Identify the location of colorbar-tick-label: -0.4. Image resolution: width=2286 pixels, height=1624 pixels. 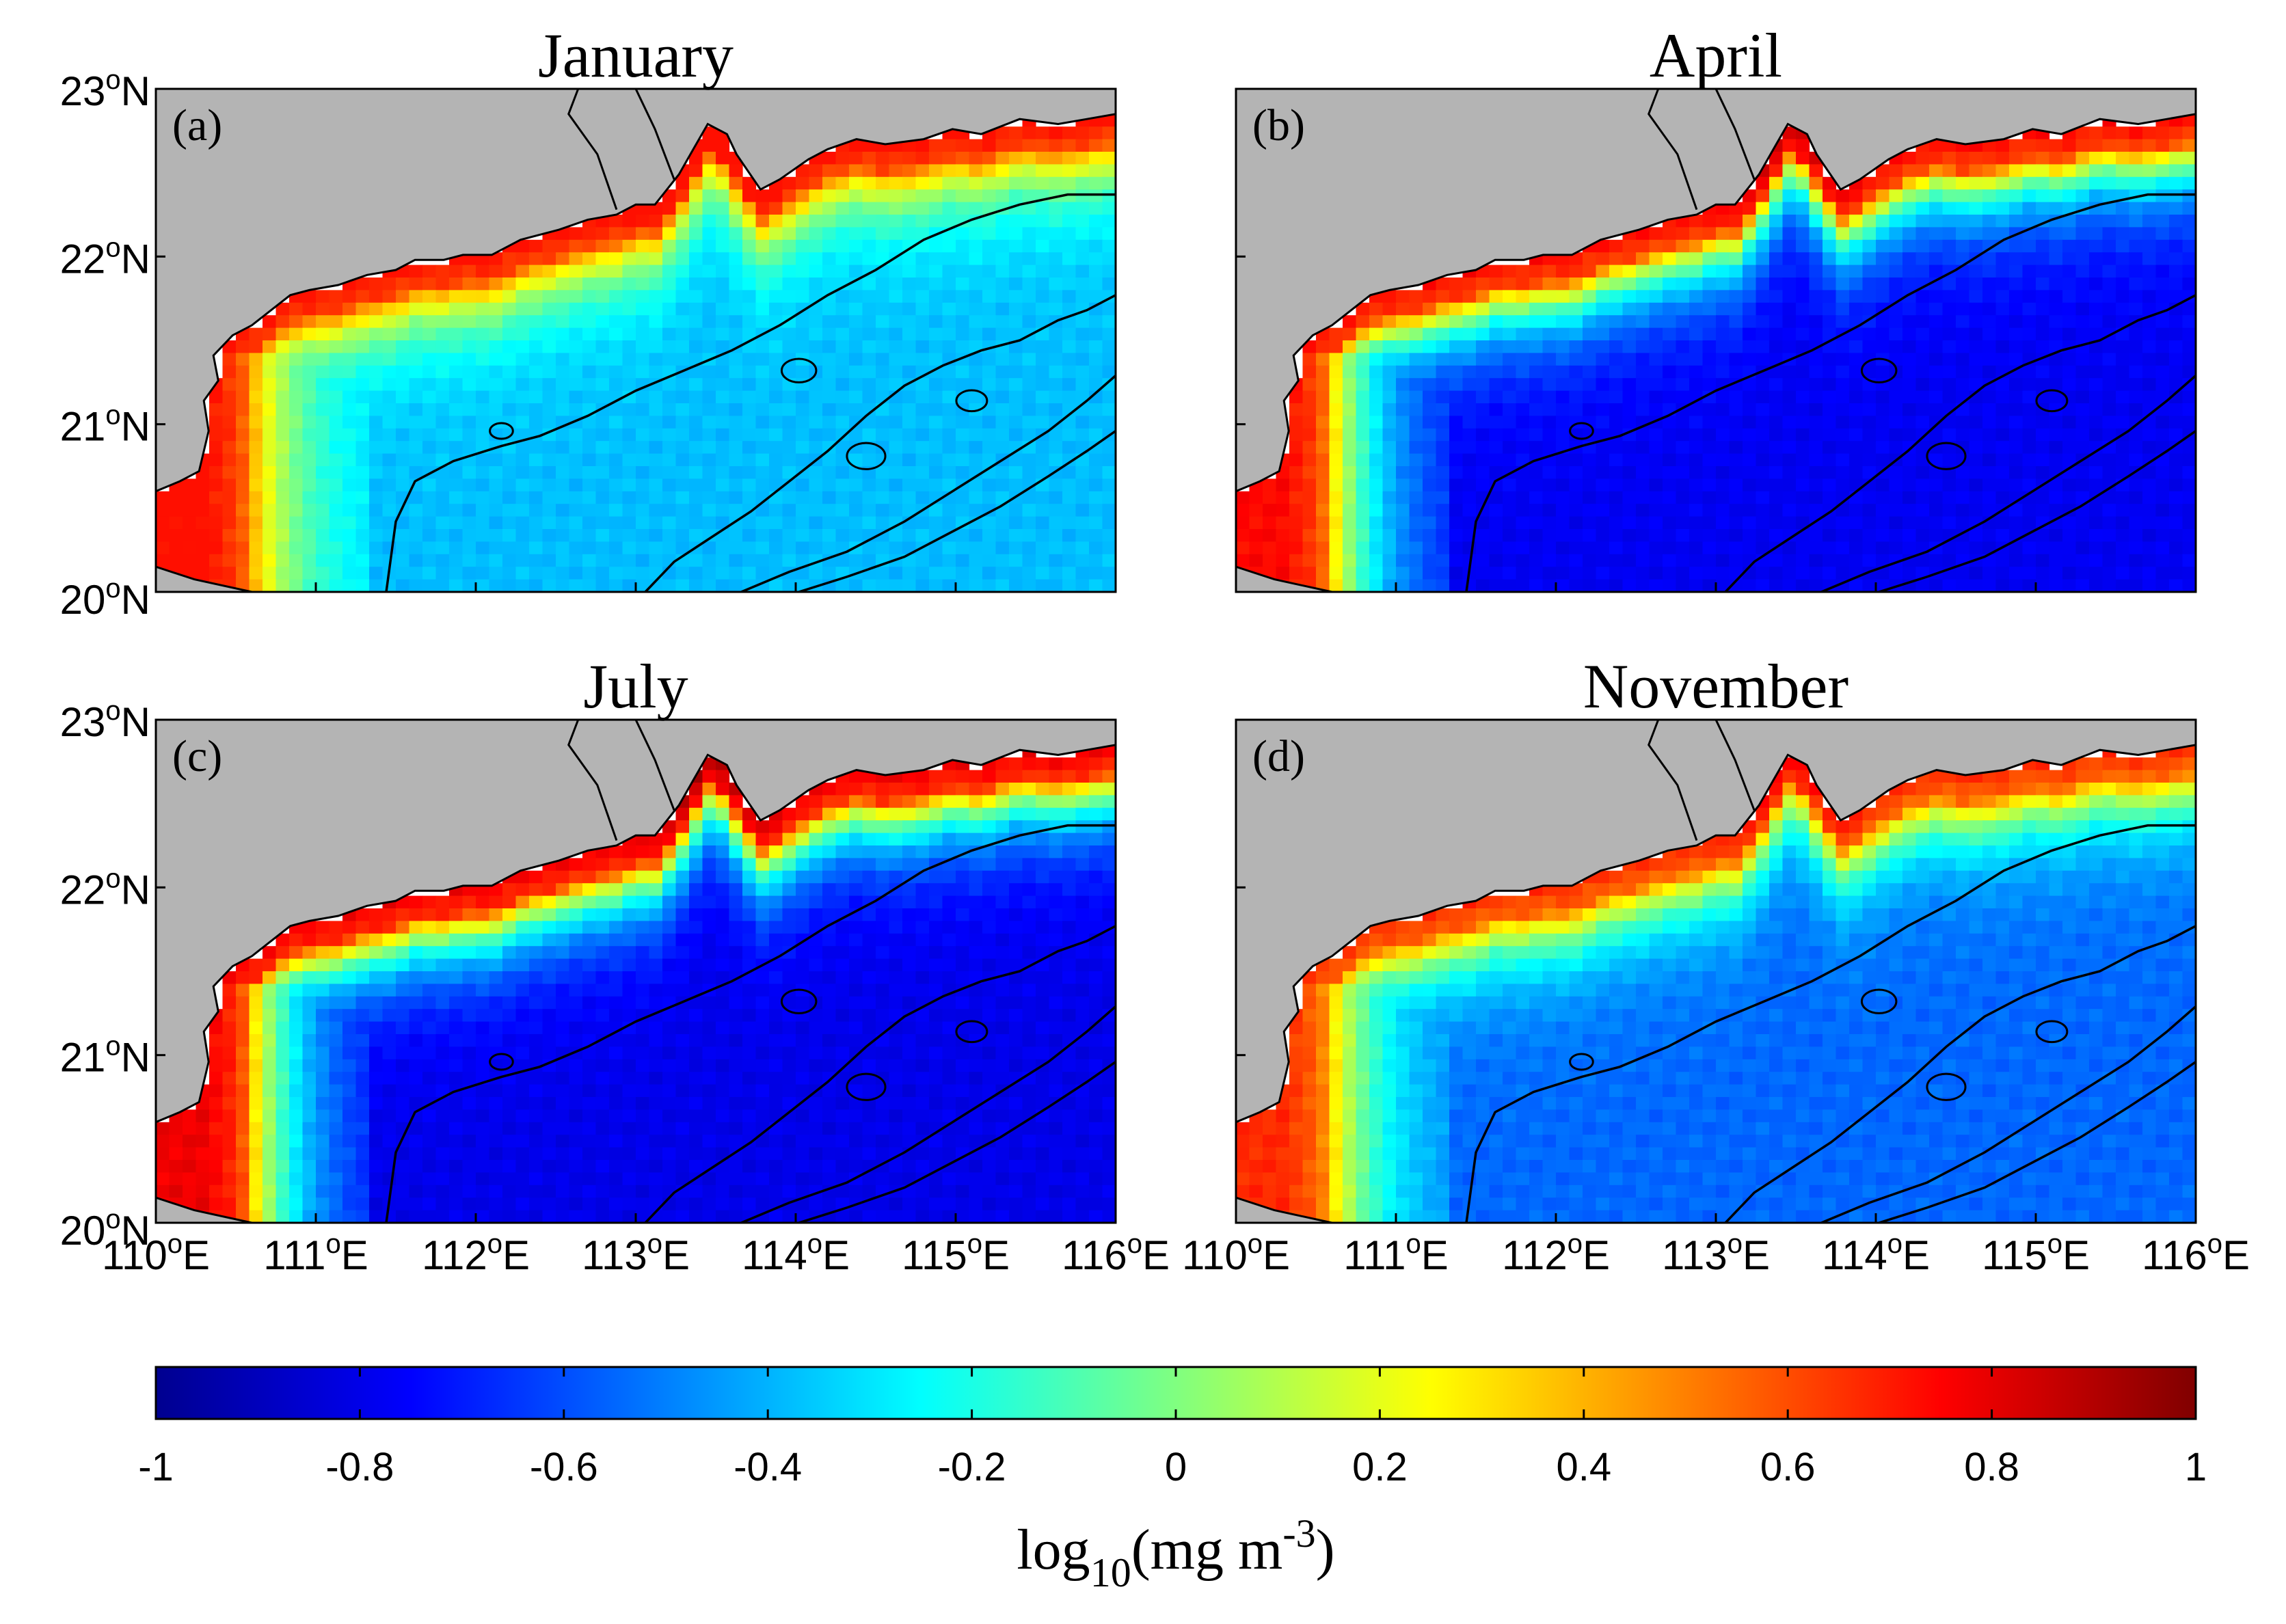
(768, 1467).